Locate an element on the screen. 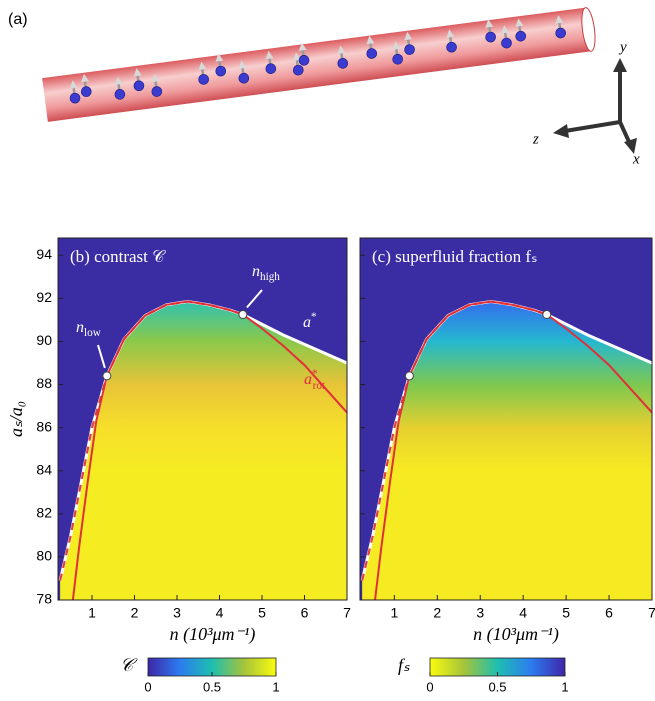 Image resolution: width=655 pixels, height=701 pixels. annotation-sub: high is located at coordinates (270, 277).